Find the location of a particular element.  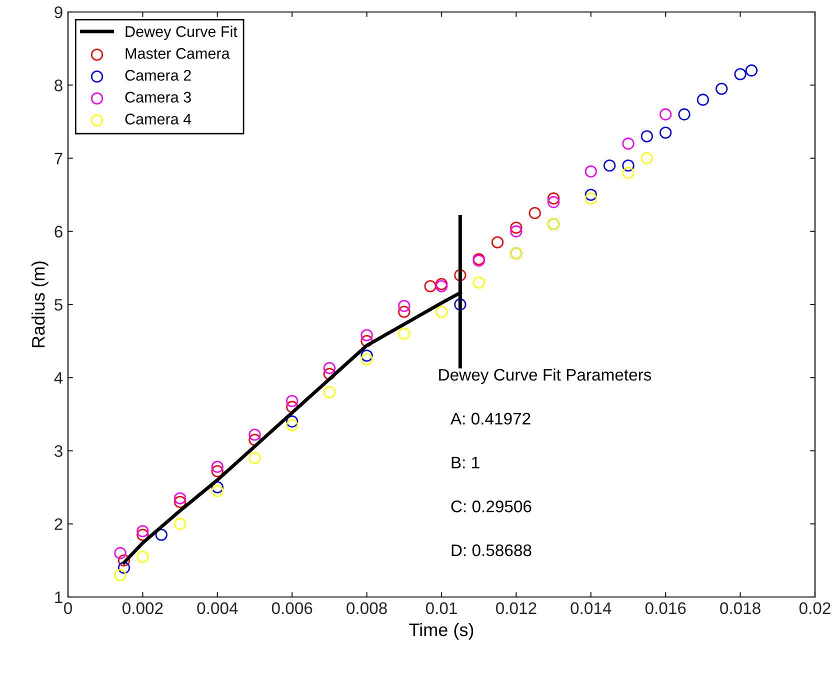

x-tick-label: 0.006 is located at coordinates (292, 608).